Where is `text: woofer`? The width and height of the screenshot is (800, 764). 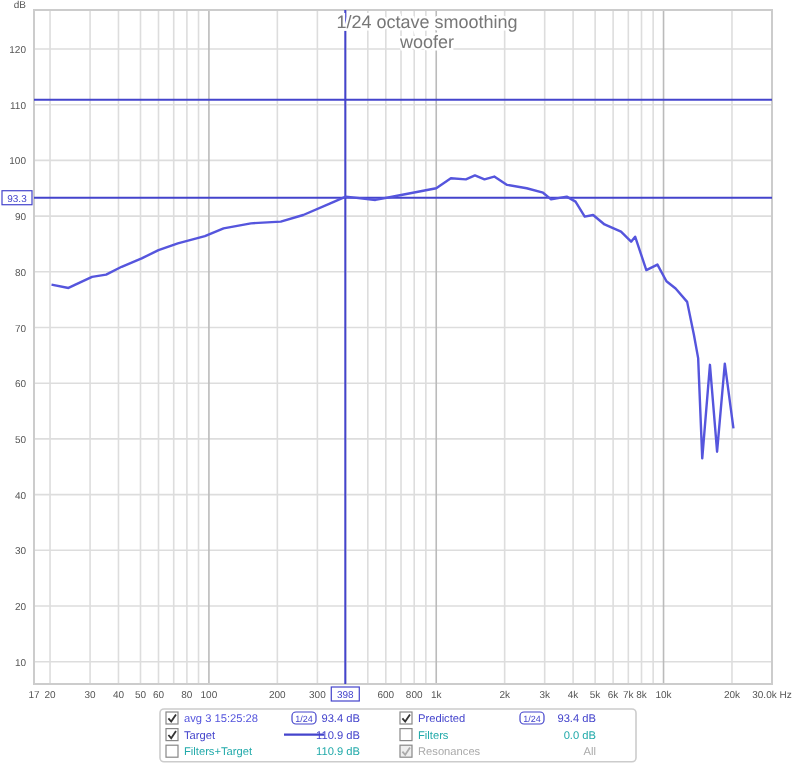 text: woofer is located at coordinates (426, 42).